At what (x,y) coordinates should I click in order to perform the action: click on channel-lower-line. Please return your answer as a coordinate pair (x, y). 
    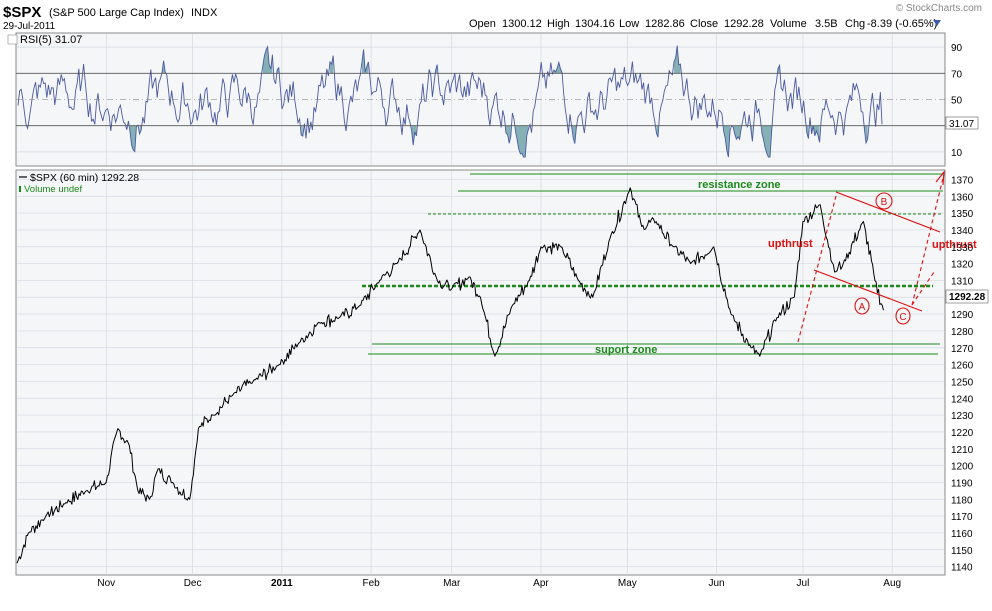
    Looking at the image, I should click on (868, 290).